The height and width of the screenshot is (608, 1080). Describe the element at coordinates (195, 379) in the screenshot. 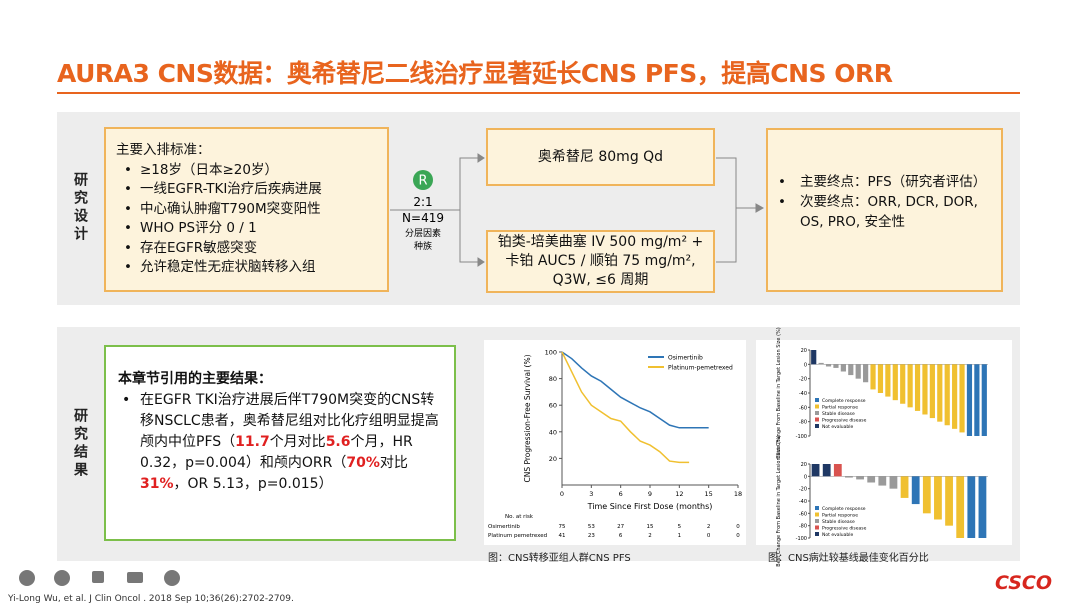

I see `results-title: 本章节引用的主要结果：` at that location.